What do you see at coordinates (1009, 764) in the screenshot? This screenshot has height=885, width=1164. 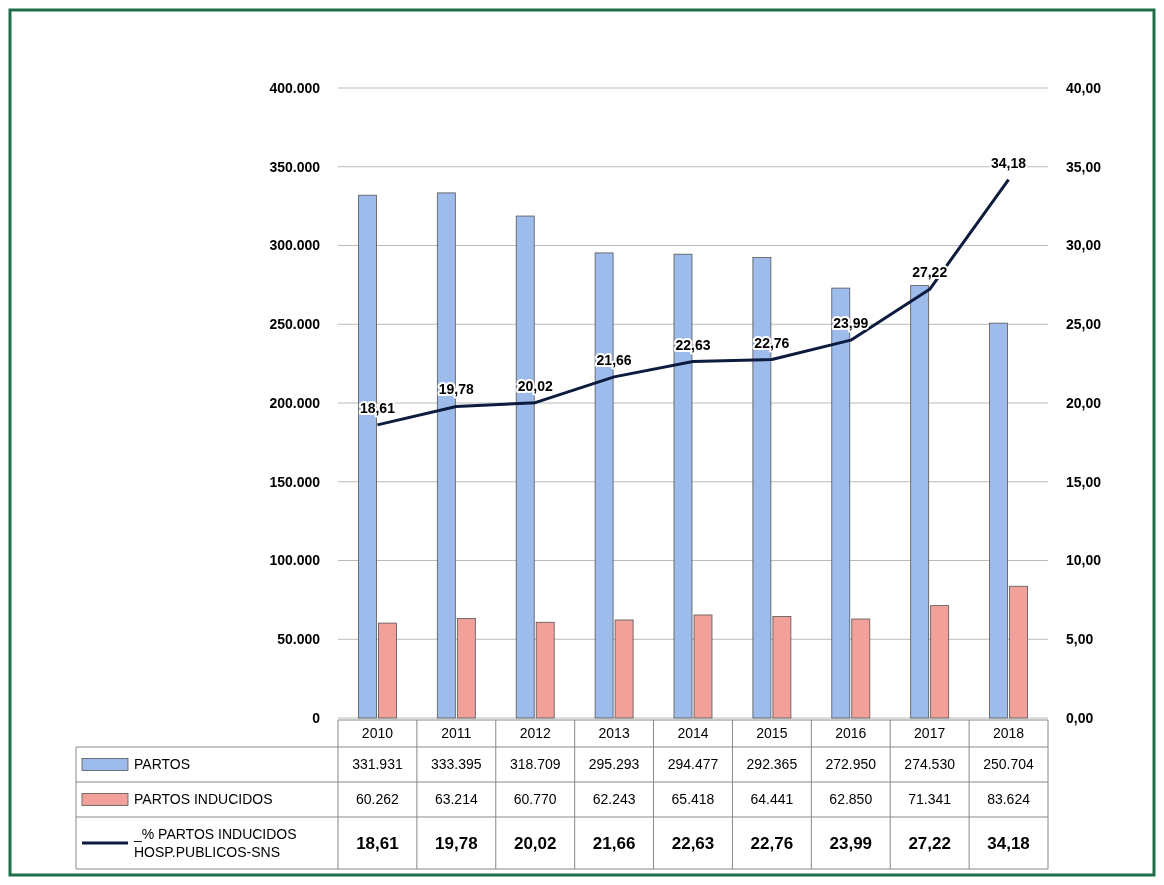 I see `data-label: 250.704` at bounding box center [1009, 764].